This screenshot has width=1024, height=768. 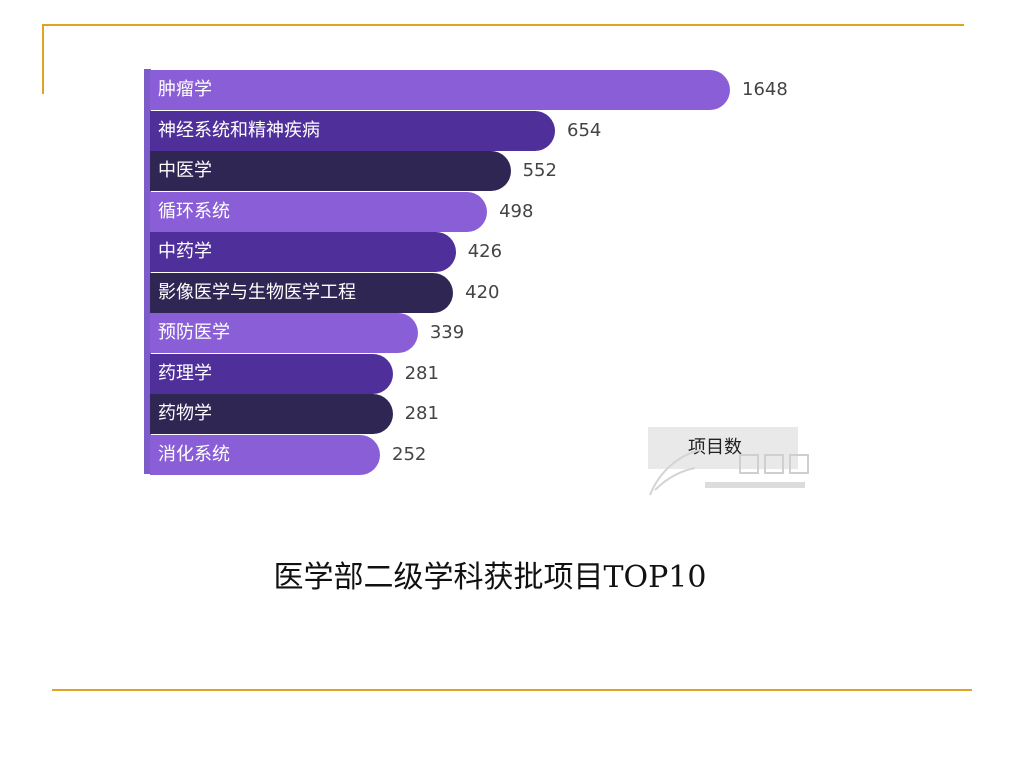 What do you see at coordinates (584, 130) in the screenshot?
I see `bar-value-label: 654` at bounding box center [584, 130].